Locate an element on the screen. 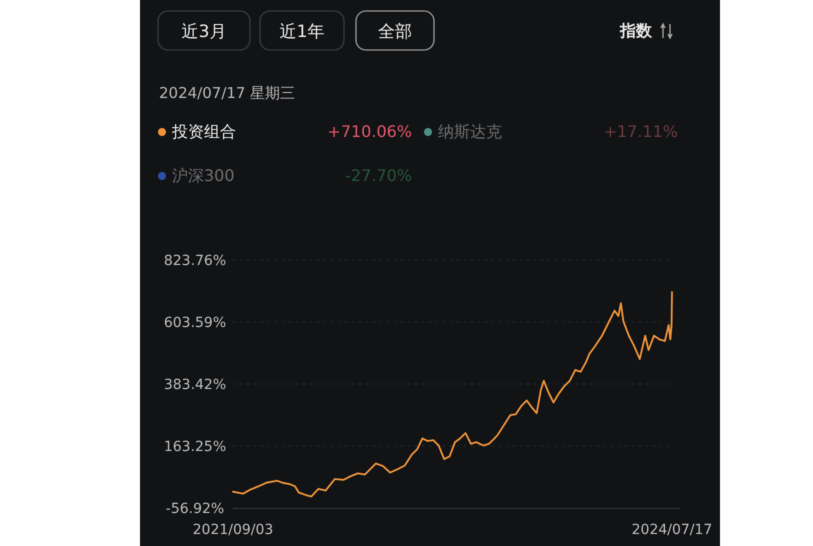 This screenshot has height=546, width=813. text: 近3月 is located at coordinates (204, 32).